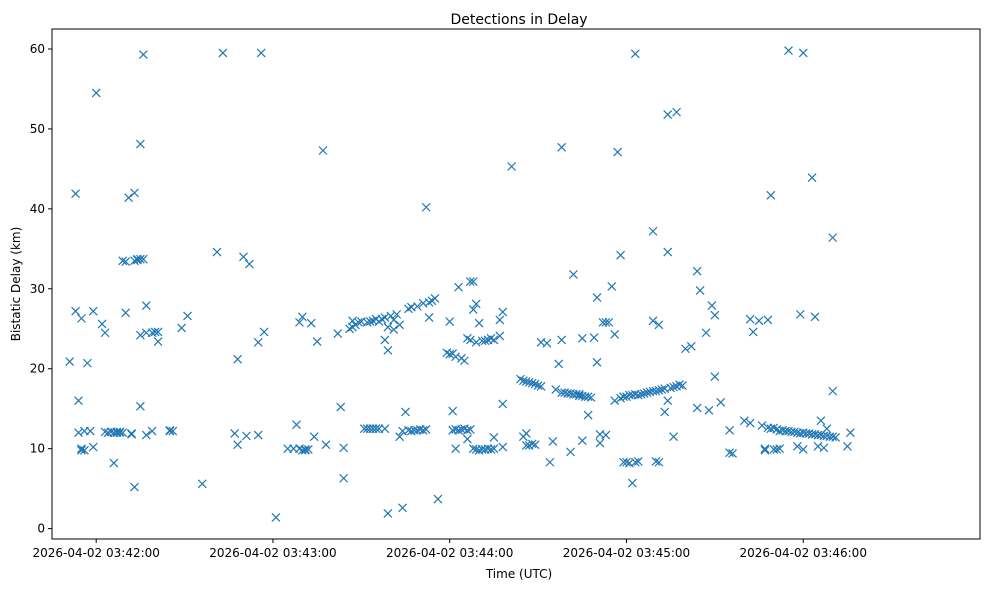 This screenshot has width=989, height=590. I want to click on y-axis-title: Bistatic Delay (km), so click(16, 284).